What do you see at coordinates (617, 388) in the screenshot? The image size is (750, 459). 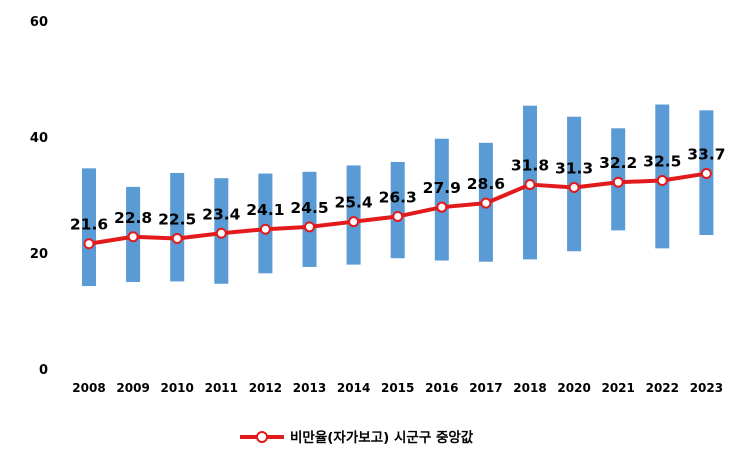 I see `x-tick-label: 2021` at bounding box center [617, 388].